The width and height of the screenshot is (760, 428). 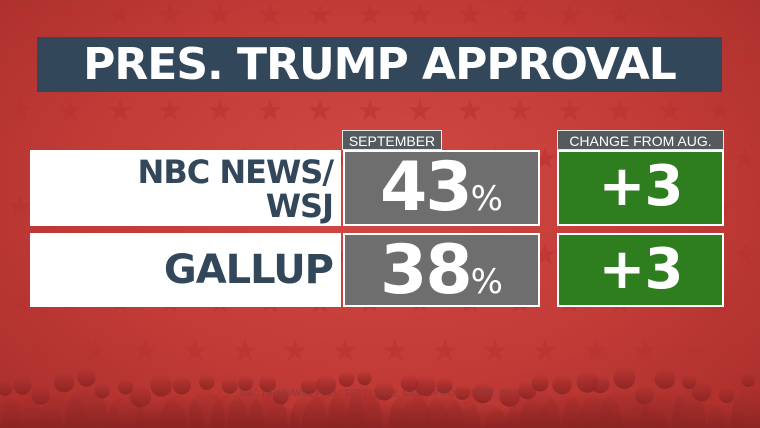 I want to click on change-value-gallup: +3, so click(x=640, y=270).